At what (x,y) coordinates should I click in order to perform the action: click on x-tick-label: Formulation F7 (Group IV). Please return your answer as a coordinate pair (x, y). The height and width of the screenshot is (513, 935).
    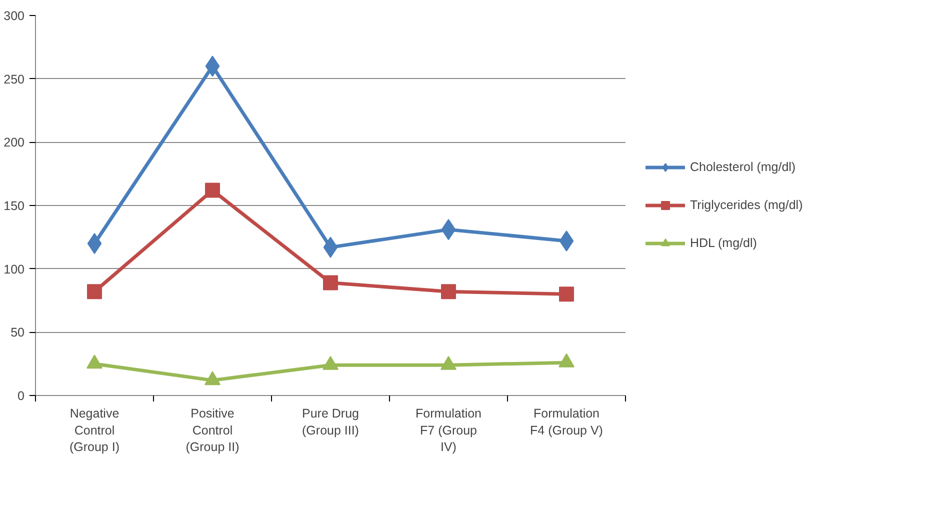
    Looking at the image, I should click on (449, 430).